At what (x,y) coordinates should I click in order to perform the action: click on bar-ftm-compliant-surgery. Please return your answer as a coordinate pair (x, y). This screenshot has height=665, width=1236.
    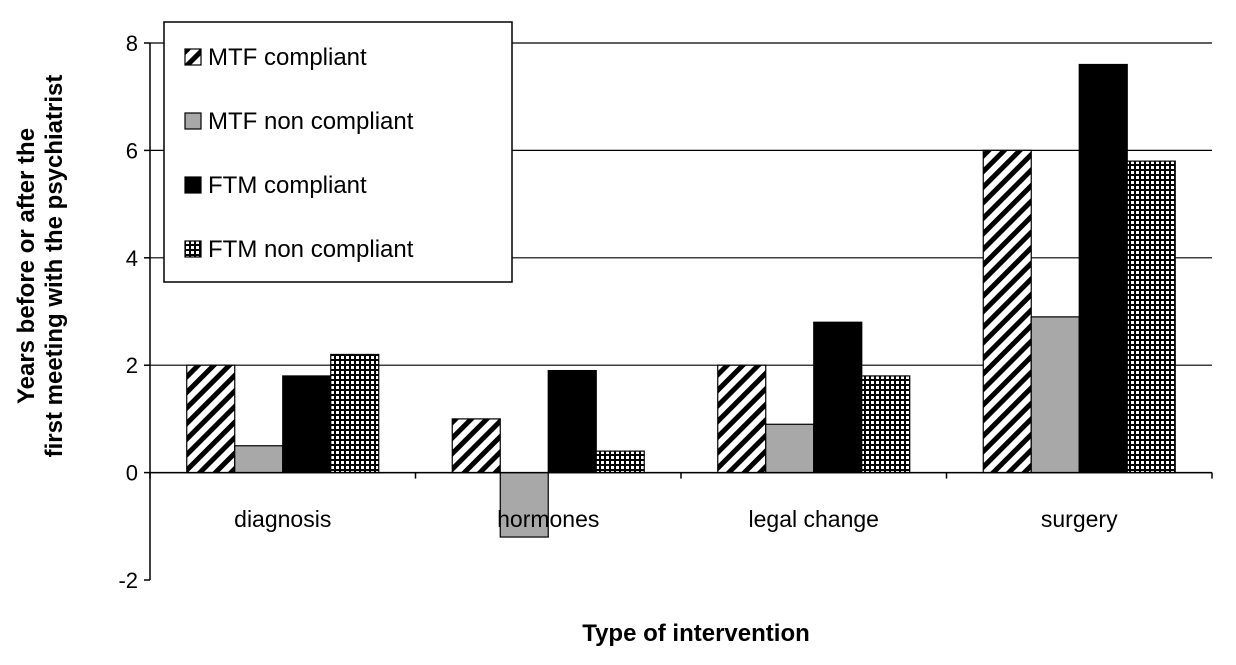
    Looking at the image, I should click on (1103, 268).